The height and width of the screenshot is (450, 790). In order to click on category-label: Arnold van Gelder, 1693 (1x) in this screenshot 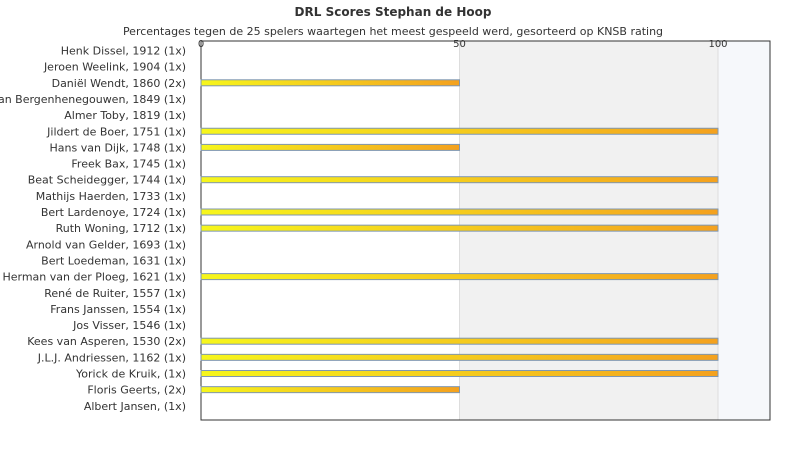, I will do `click(106, 244)`.